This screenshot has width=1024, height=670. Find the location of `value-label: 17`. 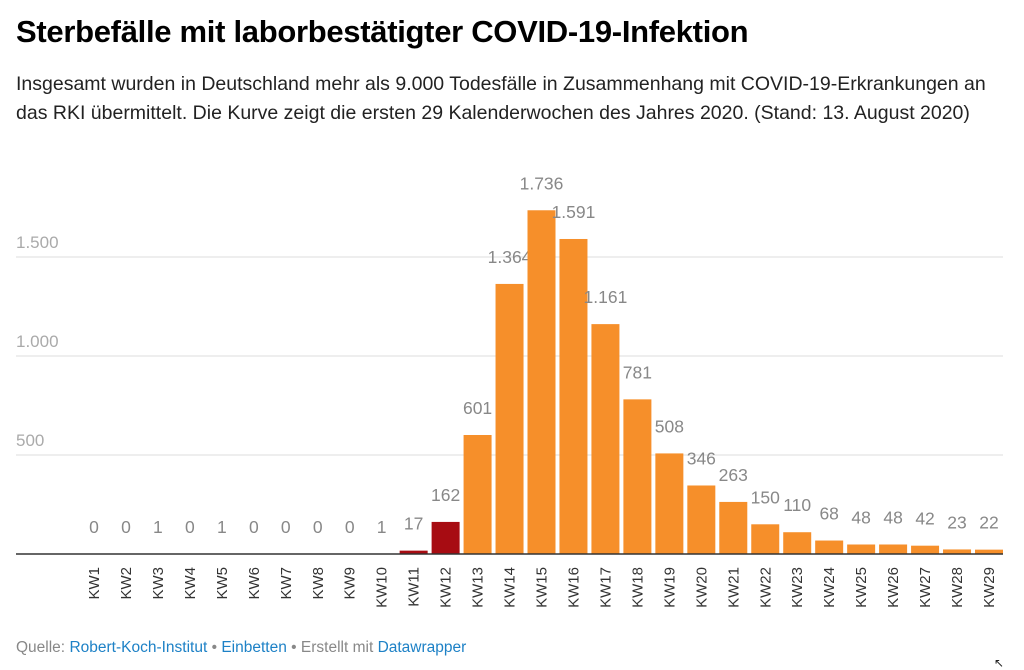

value-label: 17 is located at coordinates (413, 524).